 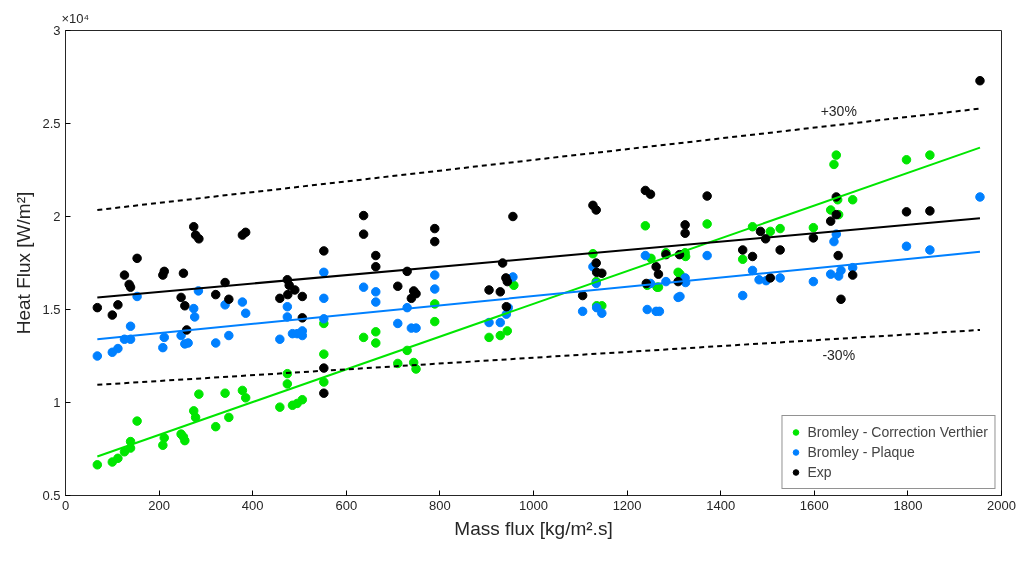 What do you see at coordinates (57, 402) in the screenshot?
I see `y-tick-label: 1` at bounding box center [57, 402].